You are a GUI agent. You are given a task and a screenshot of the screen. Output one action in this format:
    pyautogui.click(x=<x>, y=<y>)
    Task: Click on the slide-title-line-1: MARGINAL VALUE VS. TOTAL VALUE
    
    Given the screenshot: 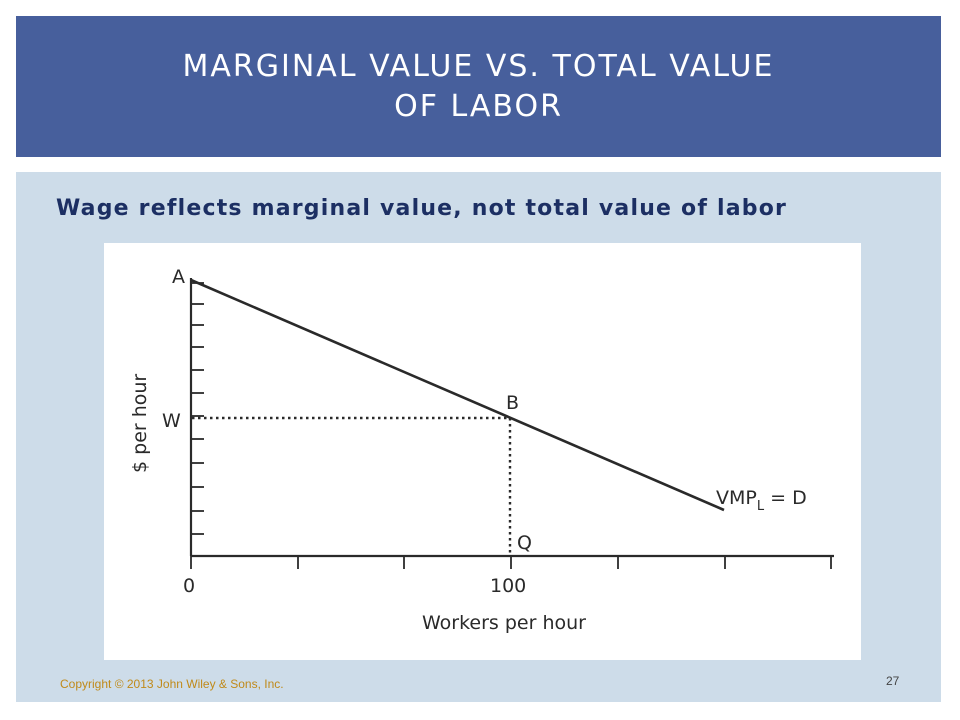 What is the action you would take?
    pyautogui.click(x=478, y=66)
    